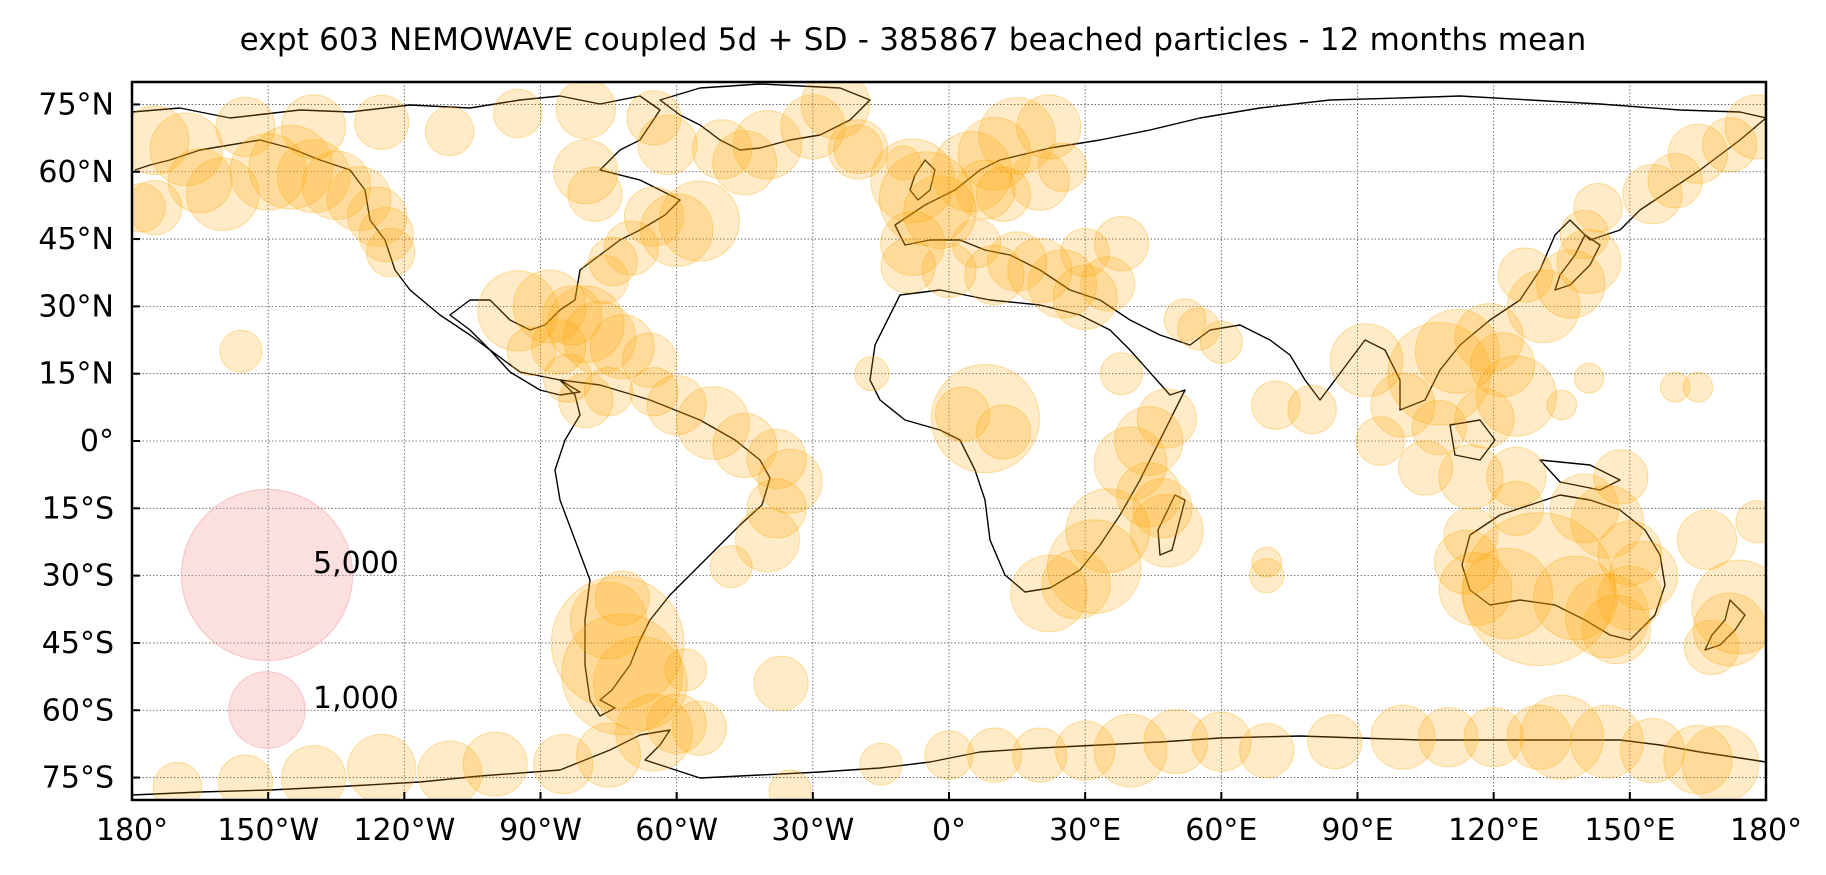  I want to click on x-tick-label: 30°W, so click(812, 830).